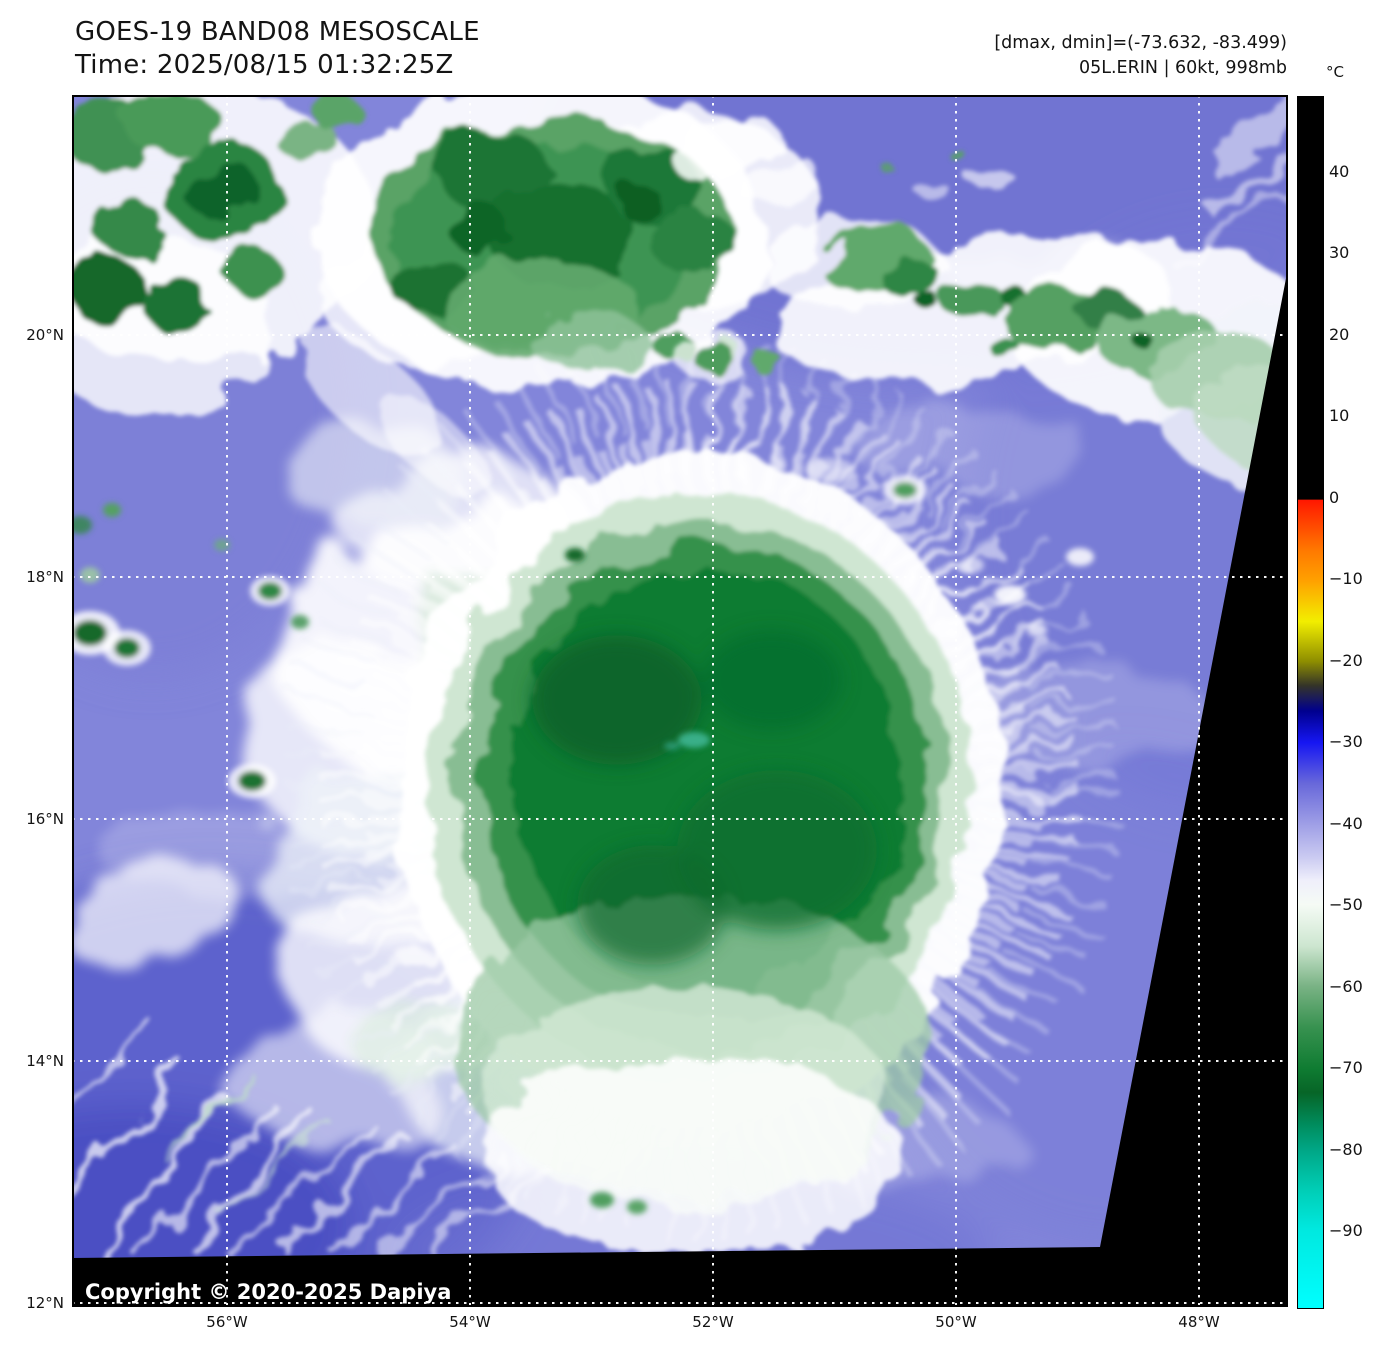 The image size is (1390, 1359). I want to click on colorbar-tick-m80: −80, so click(1346, 1149).